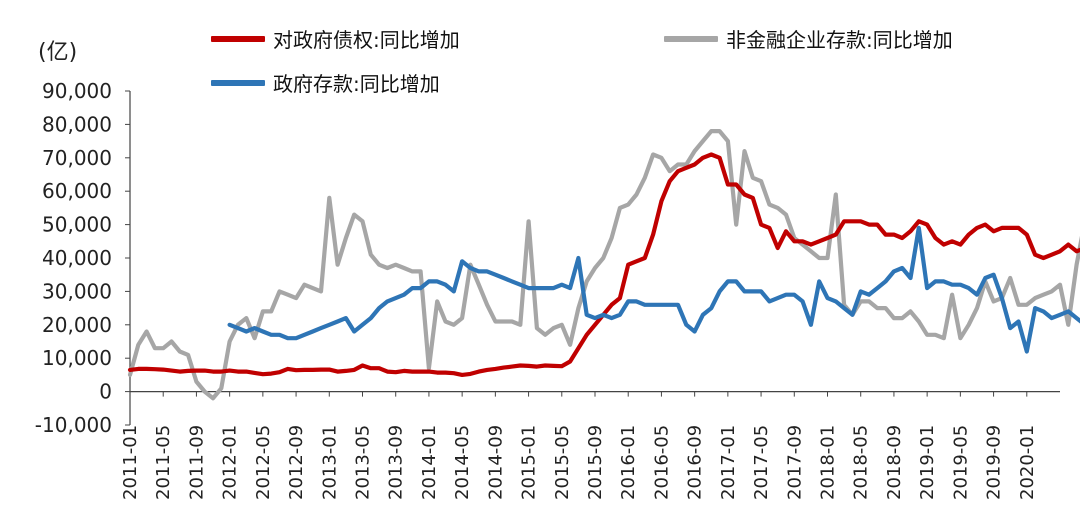 The height and width of the screenshot is (518, 1080). What do you see at coordinates (695, 462) in the screenshot?
I see `x-tick-label: 2016-09` at bounding box center [695, 462].